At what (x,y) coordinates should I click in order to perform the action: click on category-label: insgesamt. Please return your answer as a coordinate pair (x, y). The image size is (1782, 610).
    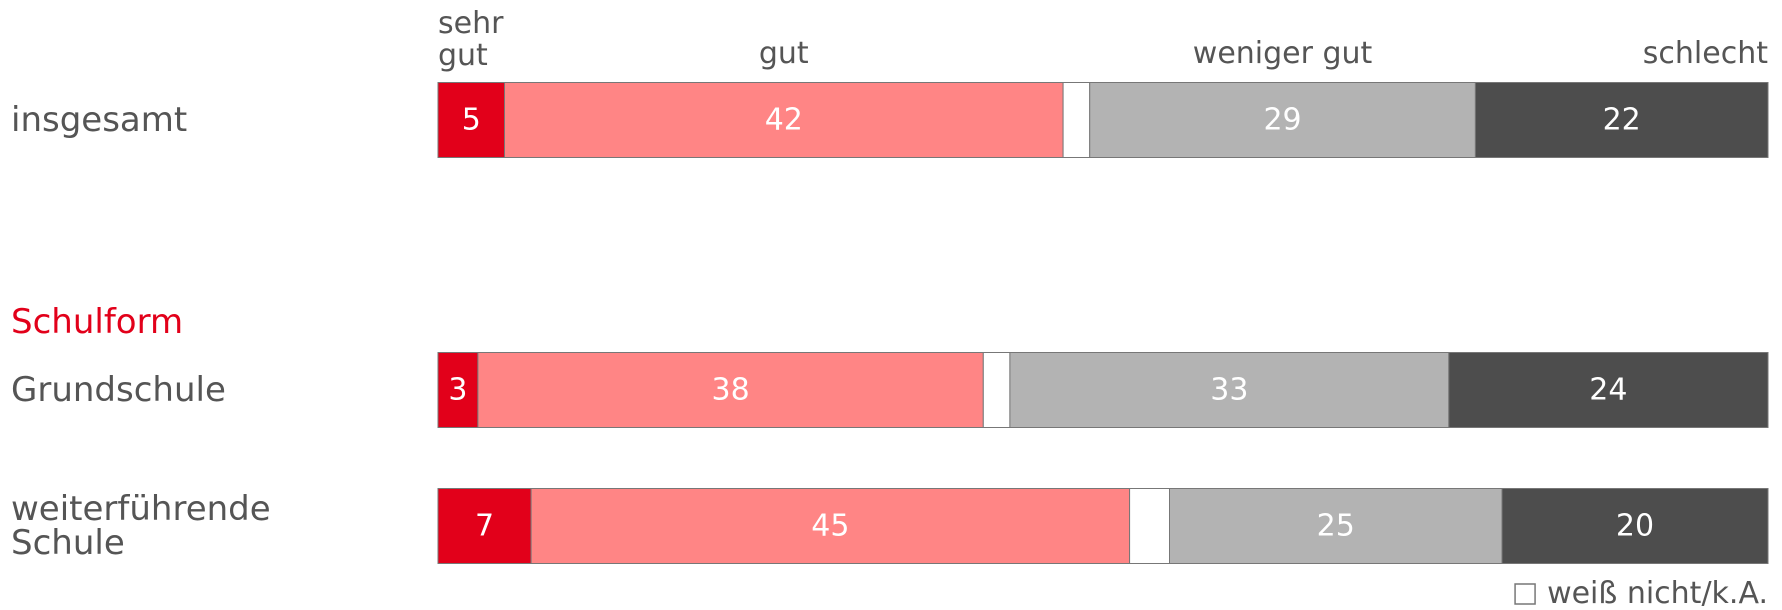
    Looking at the image, I should click on (99, 120).